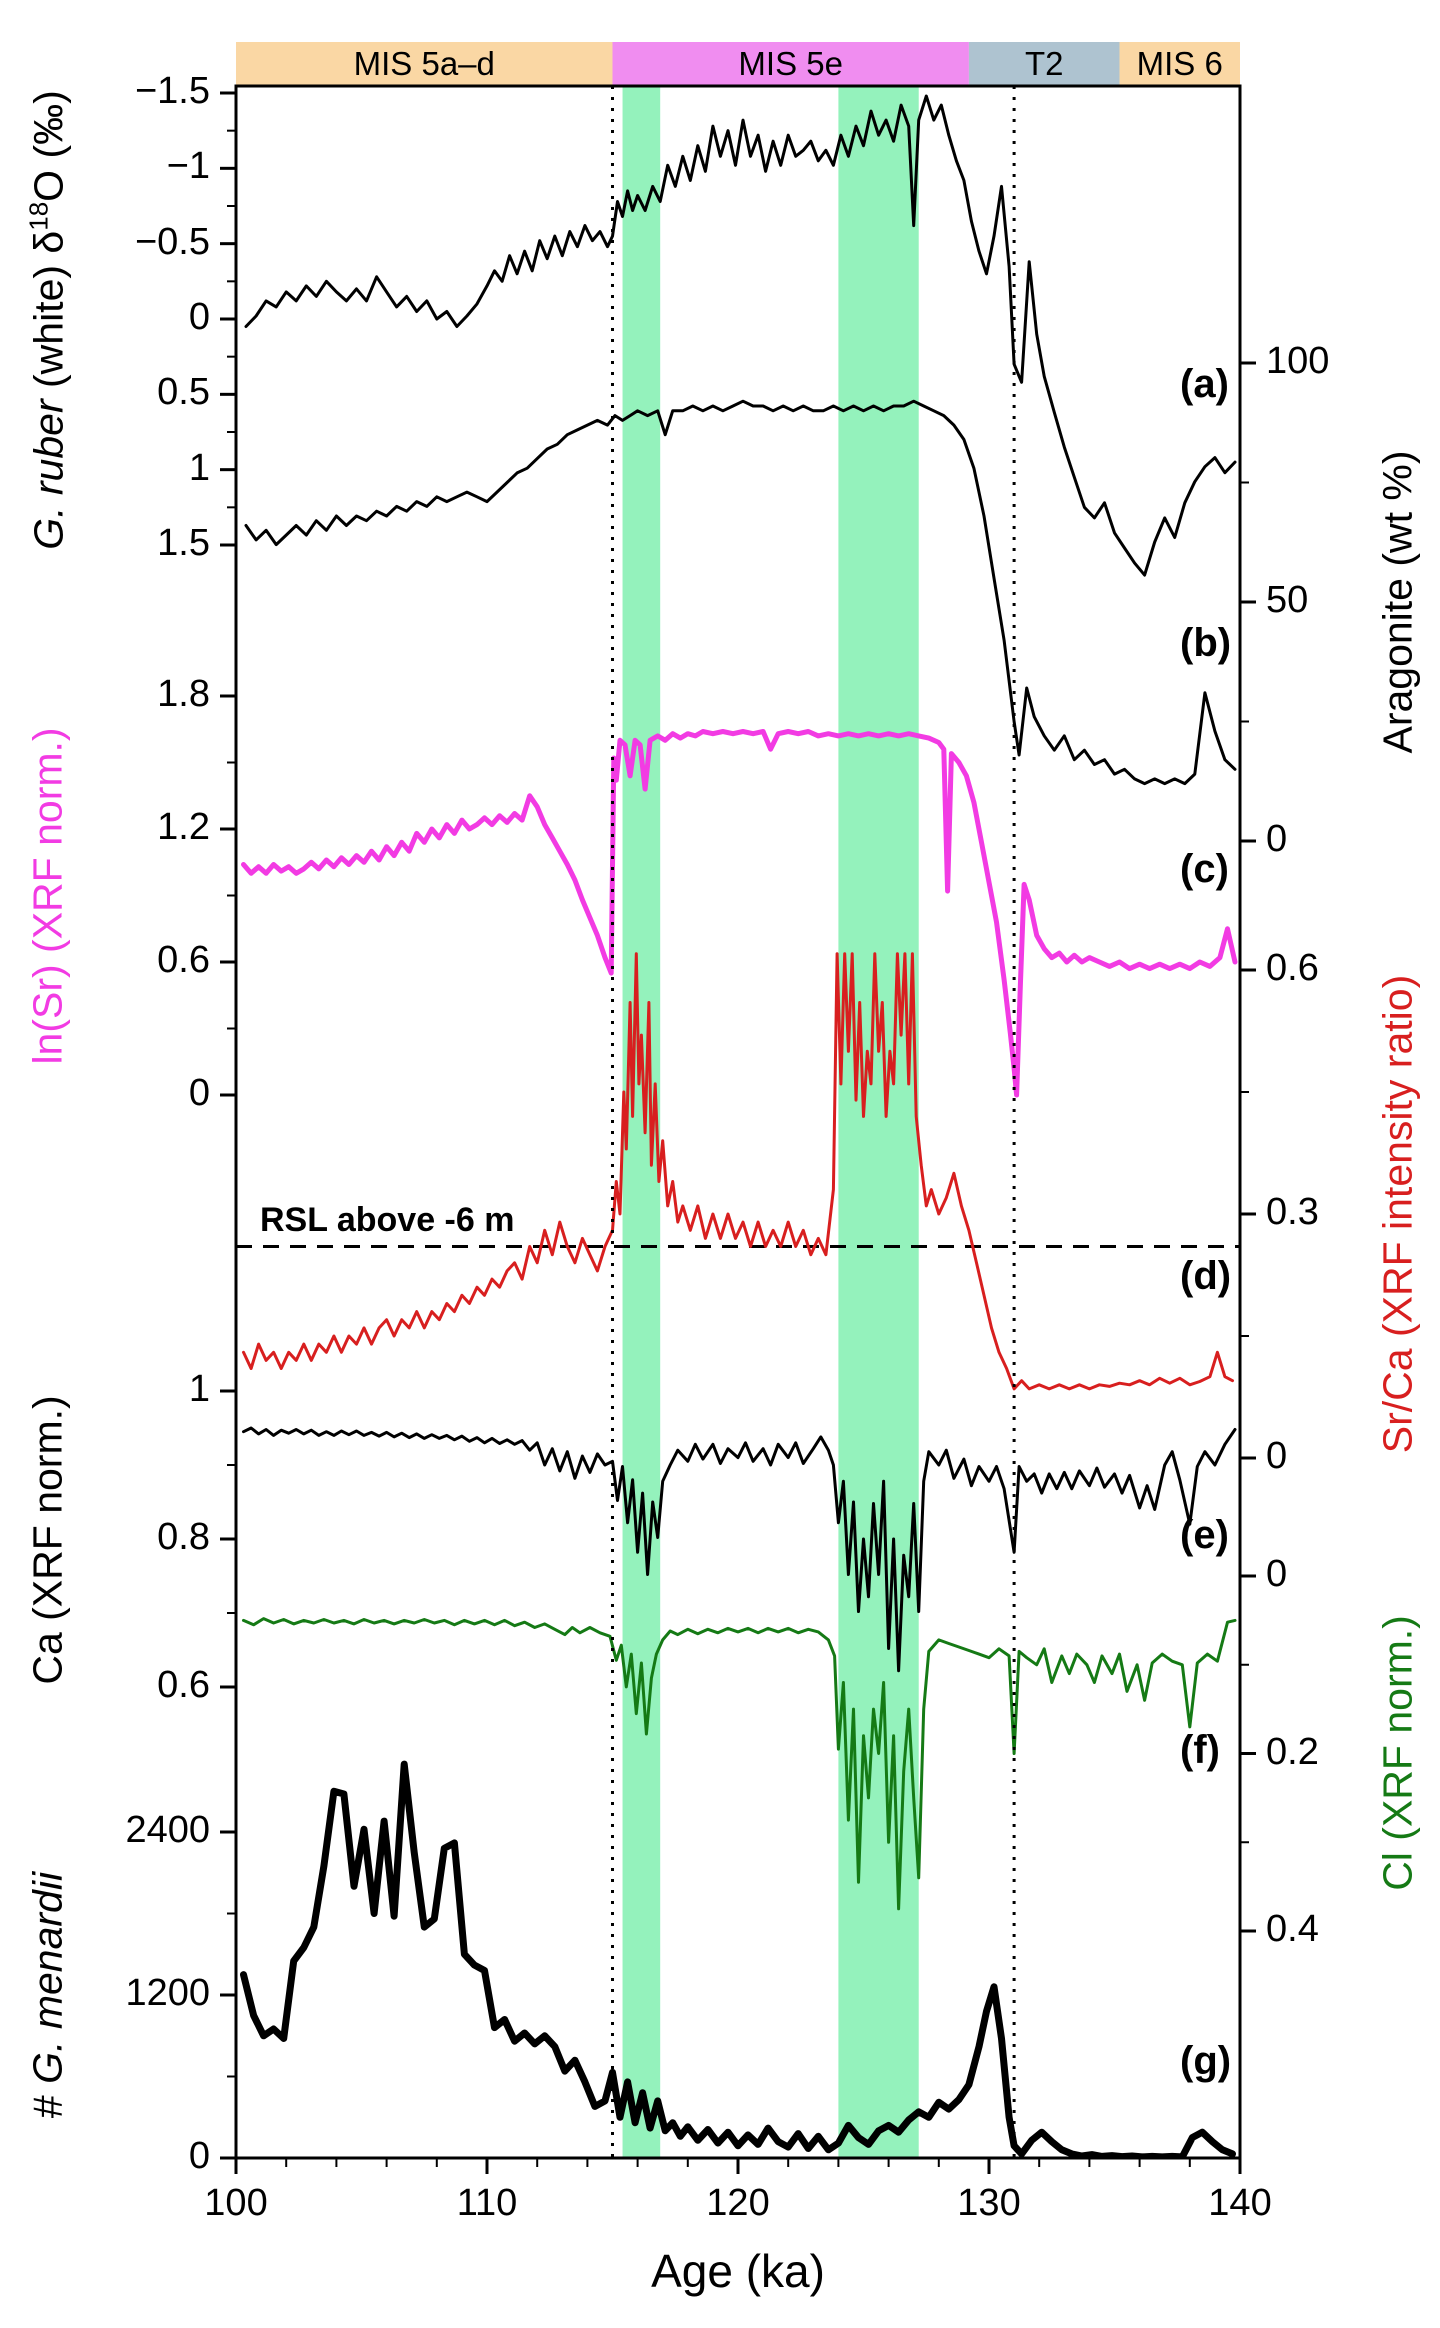 The height and width of the screenshot is (2328, 1440). What do you see at coordinates (1206, 643) in the screenshot?
I see `panel-letter-b: (b)` at bounding box center [1206, 643].